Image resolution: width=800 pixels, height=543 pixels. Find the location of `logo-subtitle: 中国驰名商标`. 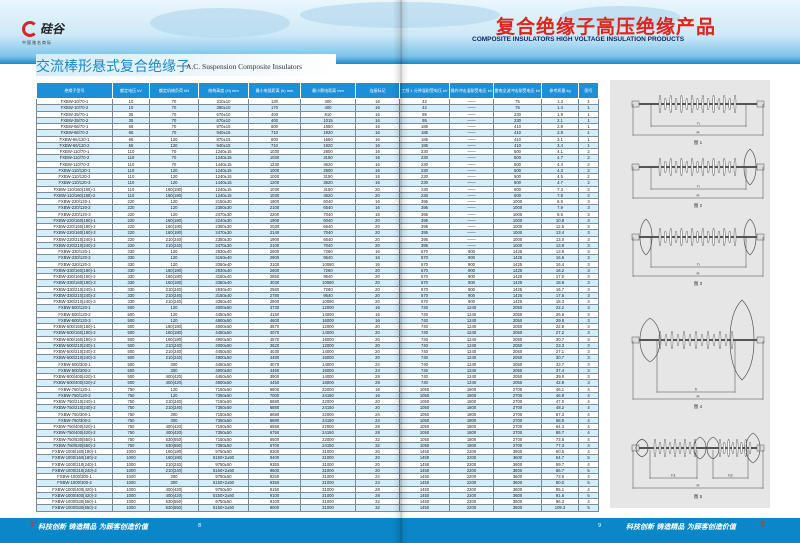

logo-subtitle: 中国驰名商标 is located at coordinates (37, 42).